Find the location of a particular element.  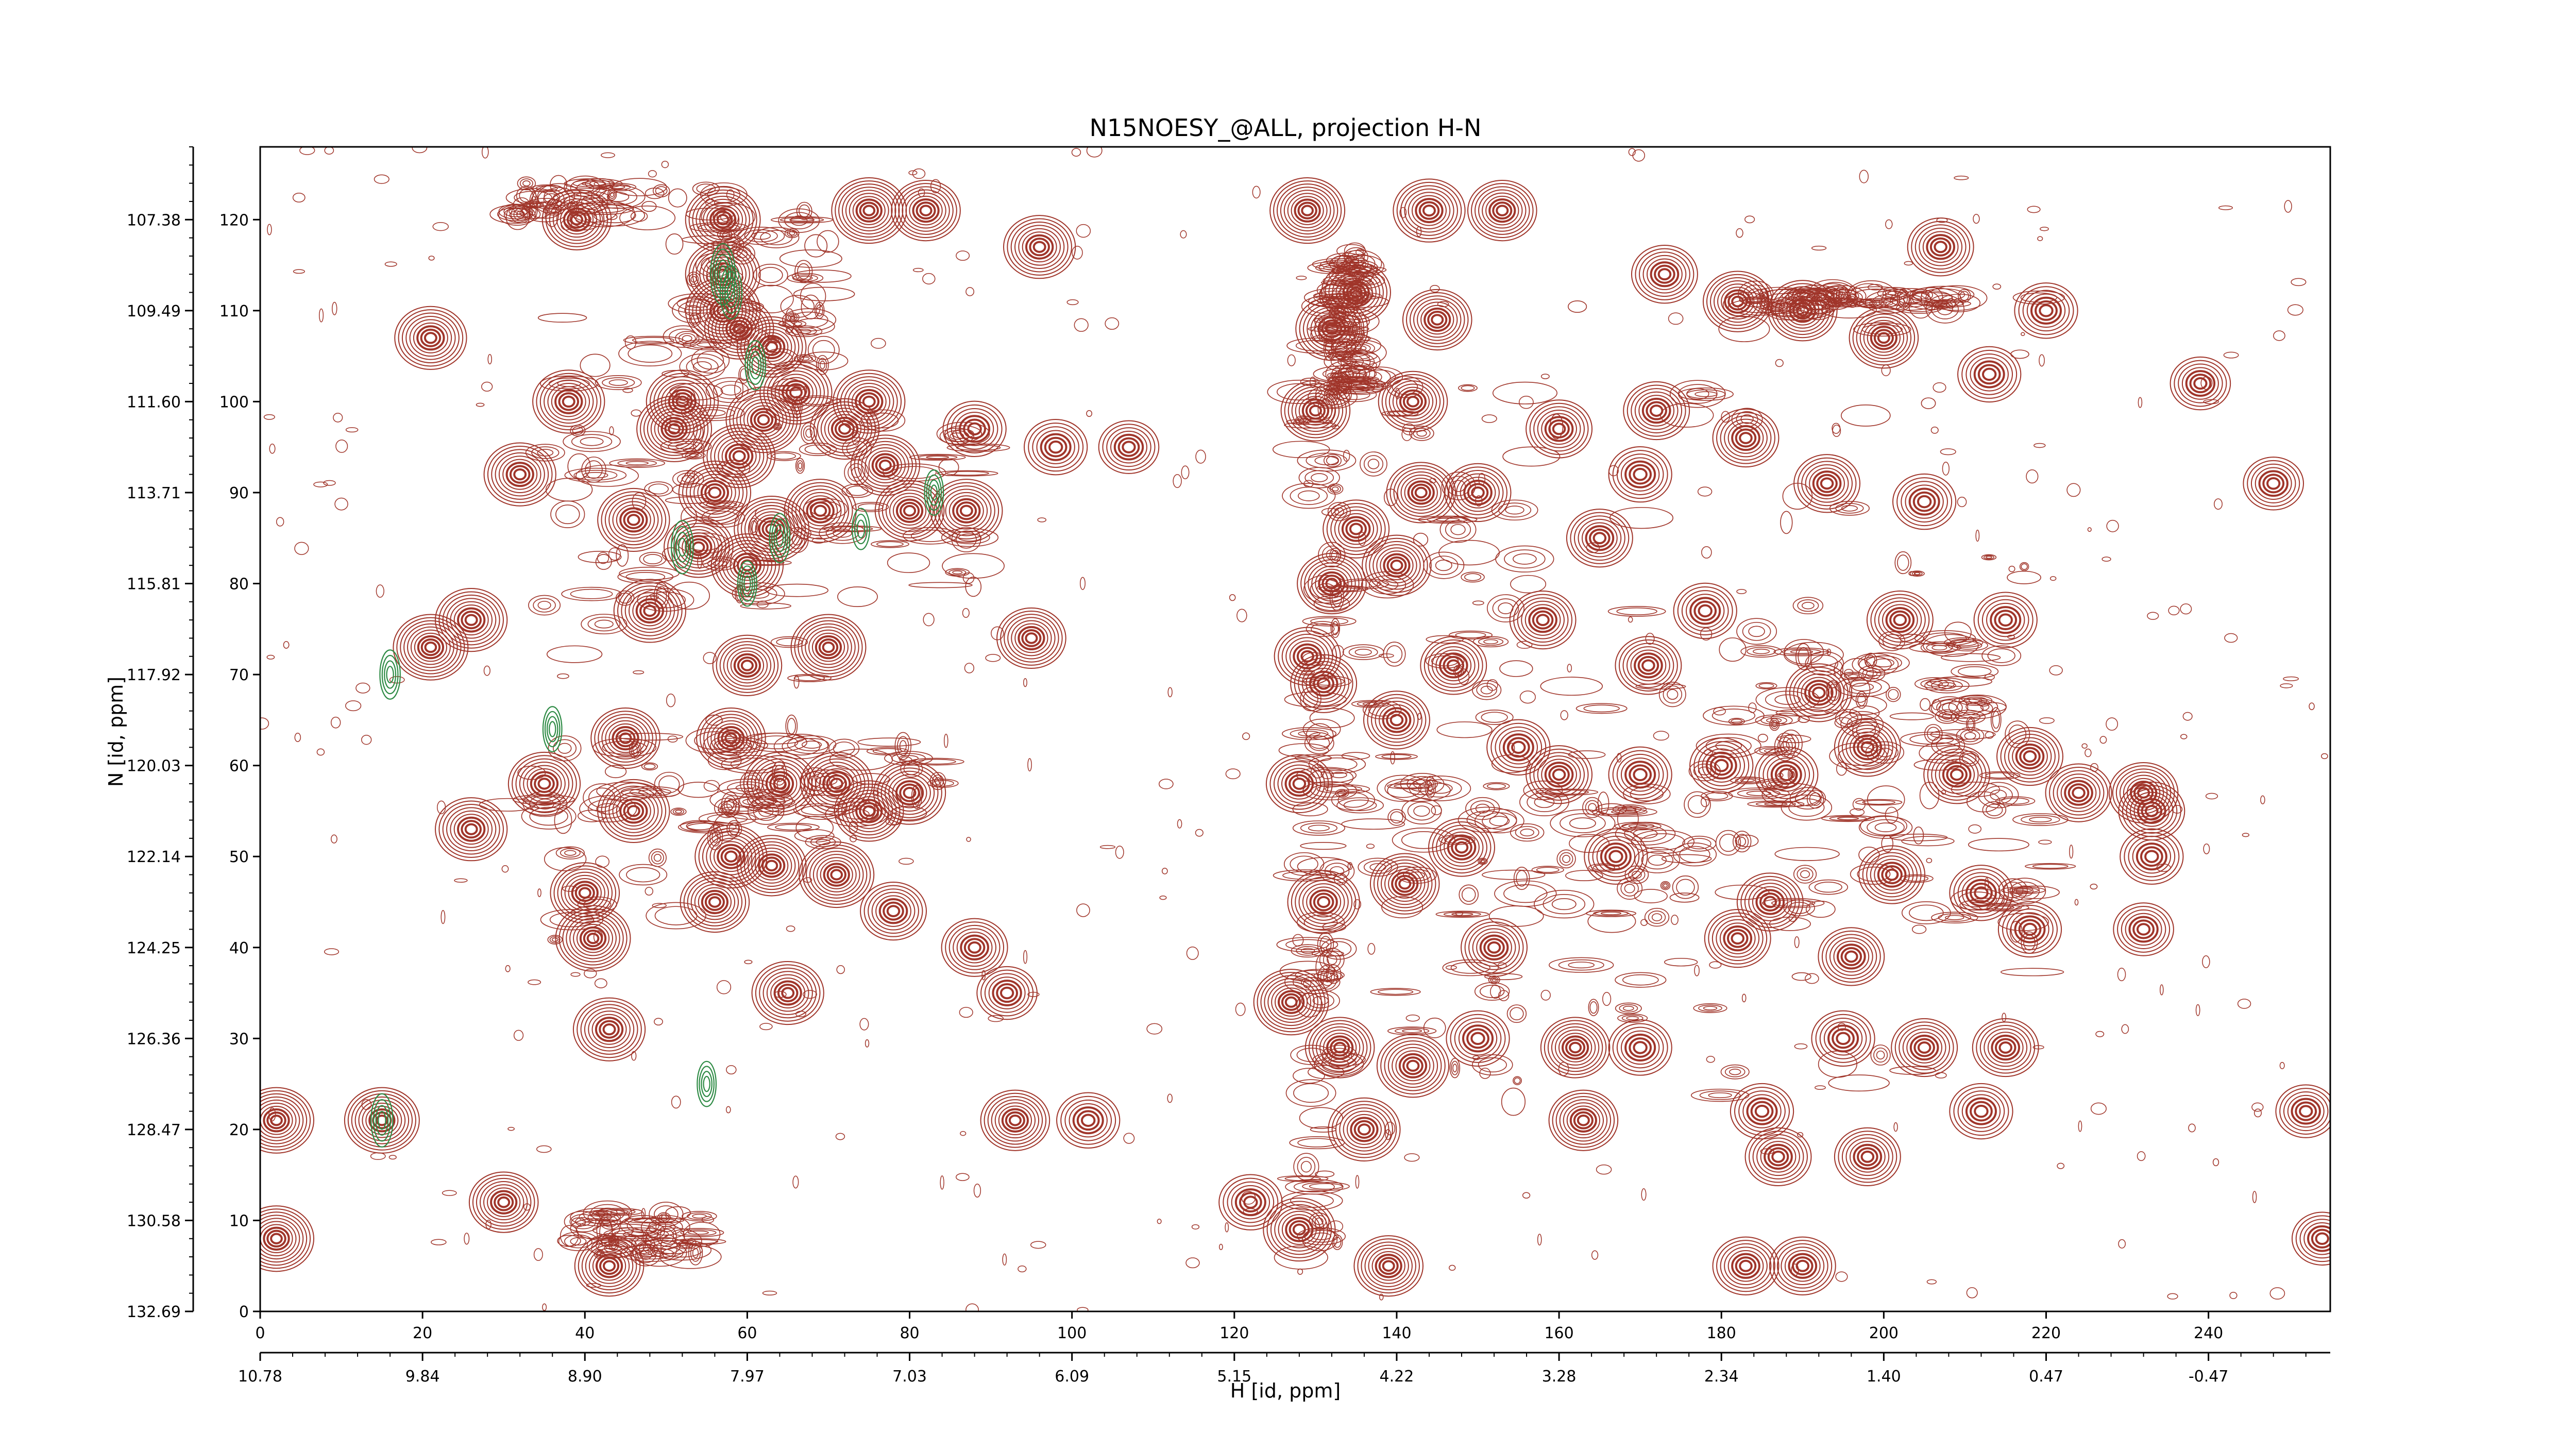

y-axis-label: N [id, ppm] is located at coordinates (116, 732).